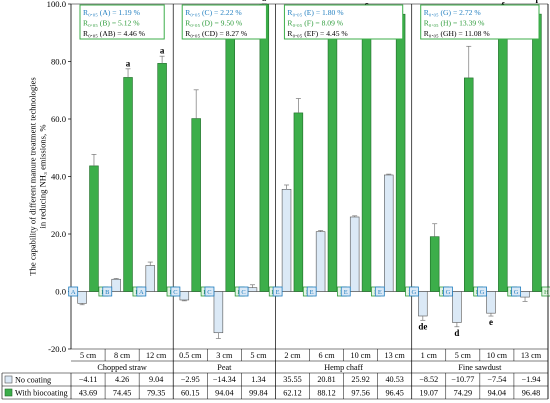 The width and height of the screenshot is (550, 403). I want to click on value-with-biocoating: 60.15, so click(190, 393).